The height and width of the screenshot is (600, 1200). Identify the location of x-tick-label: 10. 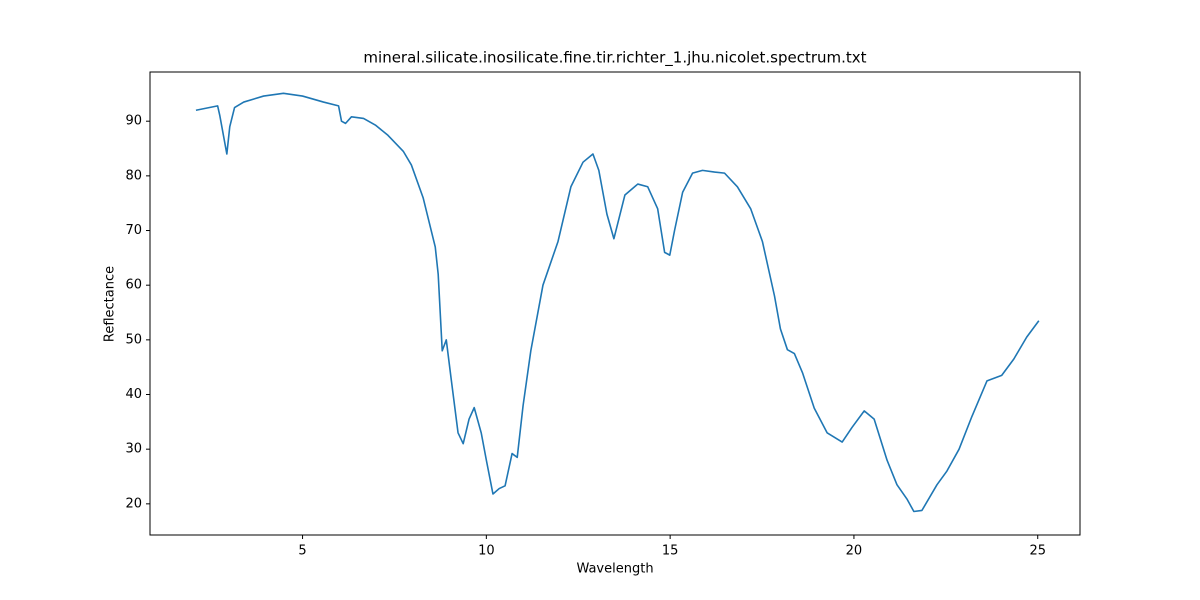
(486, 551).